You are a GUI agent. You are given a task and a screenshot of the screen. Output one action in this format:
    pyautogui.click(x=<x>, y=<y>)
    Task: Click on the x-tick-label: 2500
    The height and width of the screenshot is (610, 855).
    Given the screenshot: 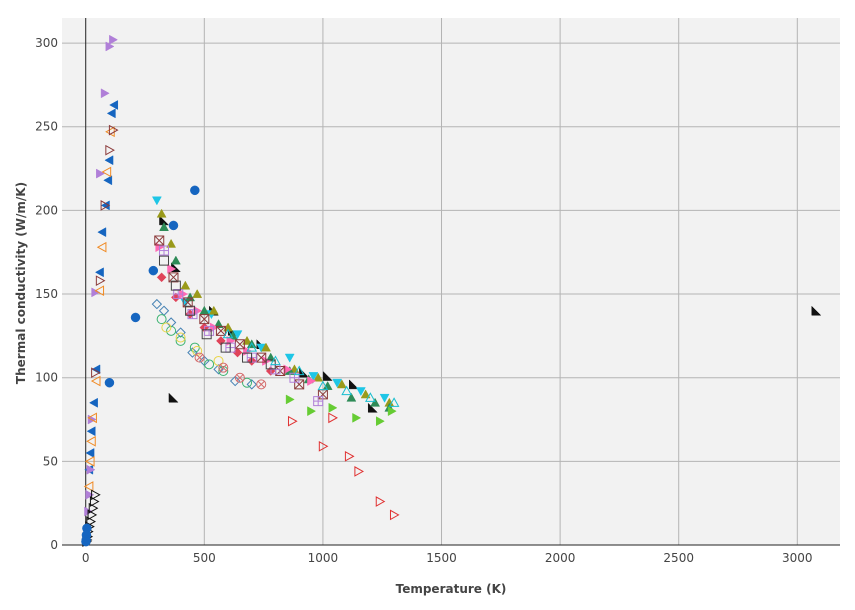 What is the action you would take?
    pyautogui.click(x=678, y=558)
    